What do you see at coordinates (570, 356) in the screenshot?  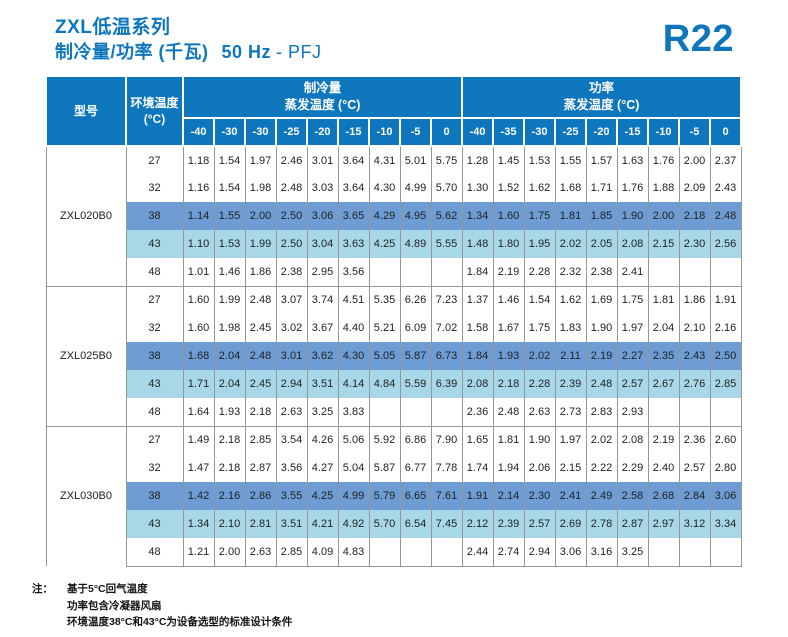 I see `power-cell: 2.11` at bounding box center [570, 356].